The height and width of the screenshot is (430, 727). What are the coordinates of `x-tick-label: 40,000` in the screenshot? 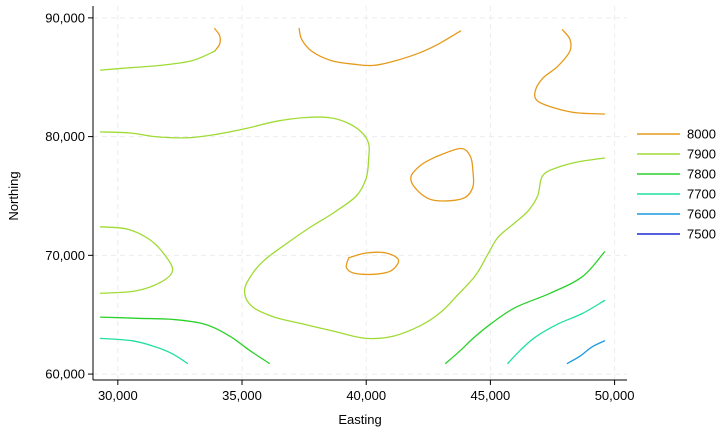 It's located at (366, 395).